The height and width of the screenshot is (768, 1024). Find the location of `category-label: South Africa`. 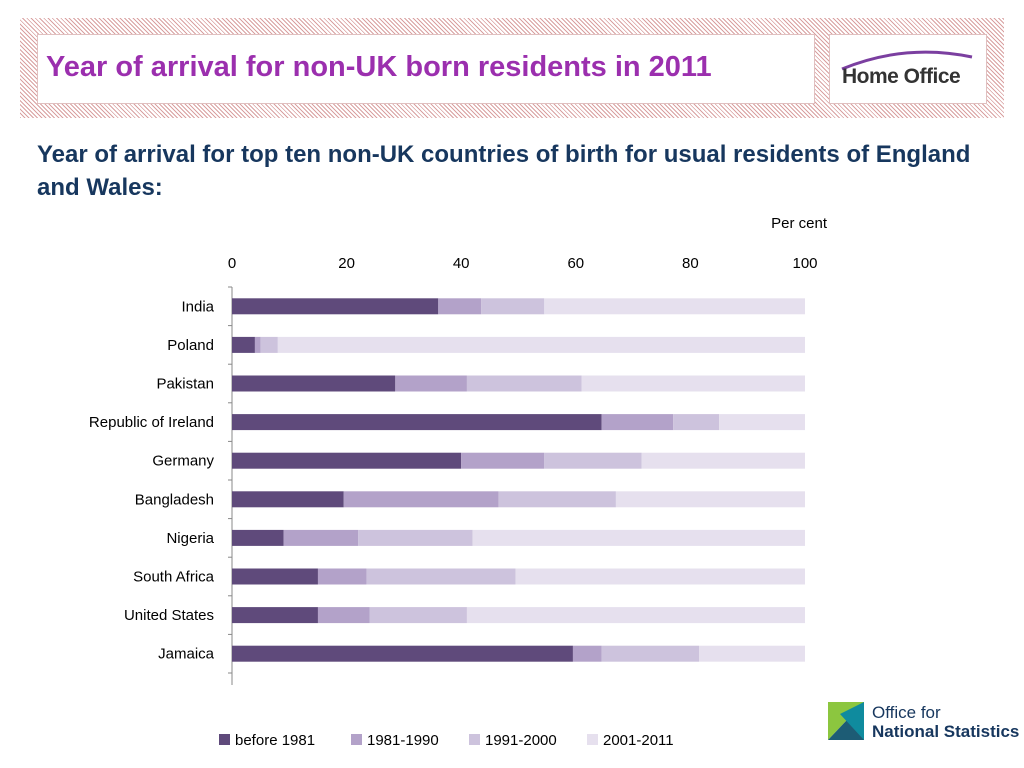

category-label: South Africa is located at coordinates (174, 577).